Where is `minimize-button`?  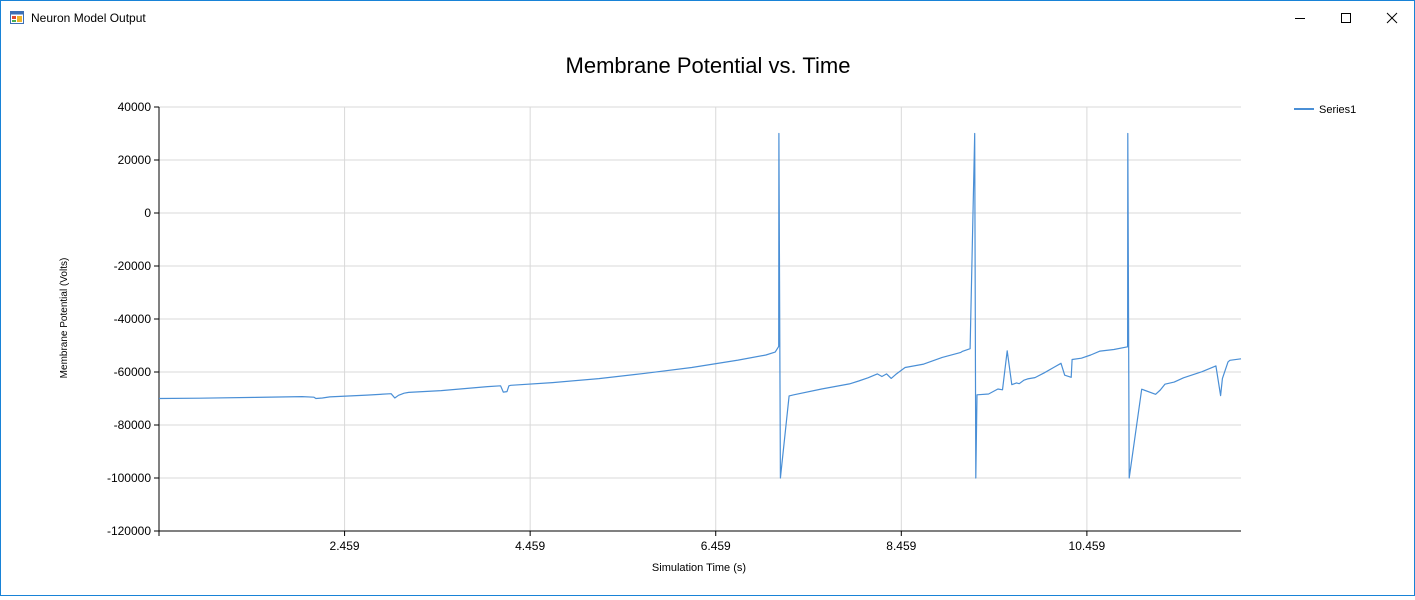 minimize-button is located at coordinates (1300, 18).